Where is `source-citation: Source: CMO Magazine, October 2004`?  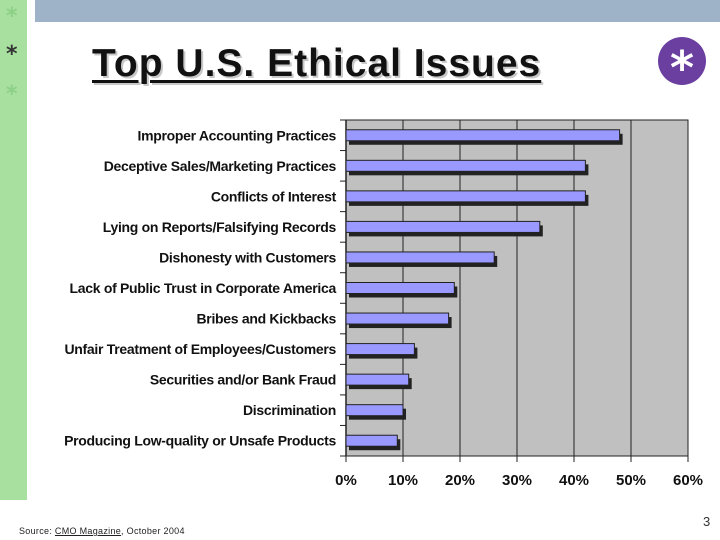
source-citation: Source: CMO Magazine, October 2004 is located at coordinates (102, 531).